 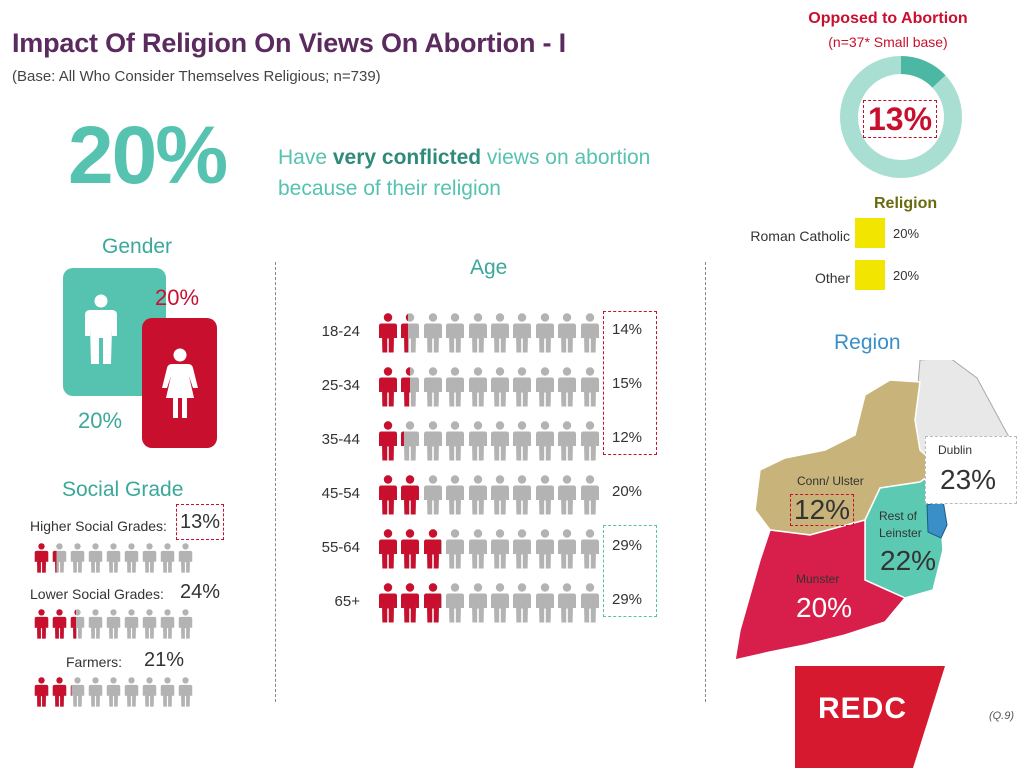 I want to click on age-value: 15%, so click(x=627, y=383).